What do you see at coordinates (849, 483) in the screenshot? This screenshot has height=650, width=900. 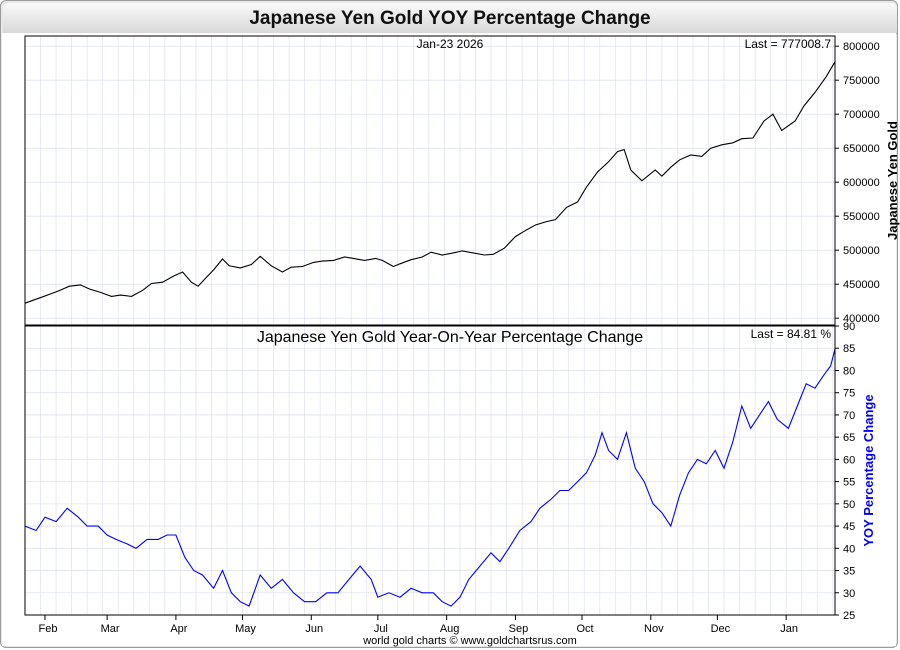 I see `yoy-ytick-label: 55` at bounding box center [849, 483].